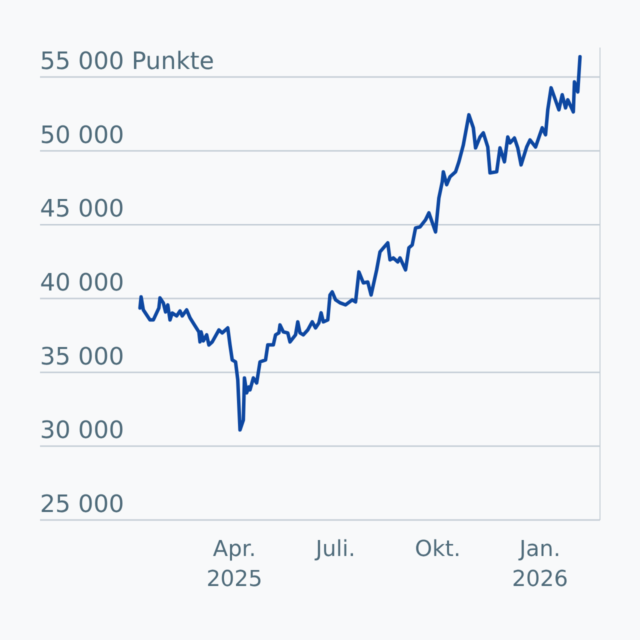 The width and height of the screenshot is (640, 640). Describe the element at coordinates (82, 430) in the screenshot. I see `y-tick-label: 30 000` at that location.